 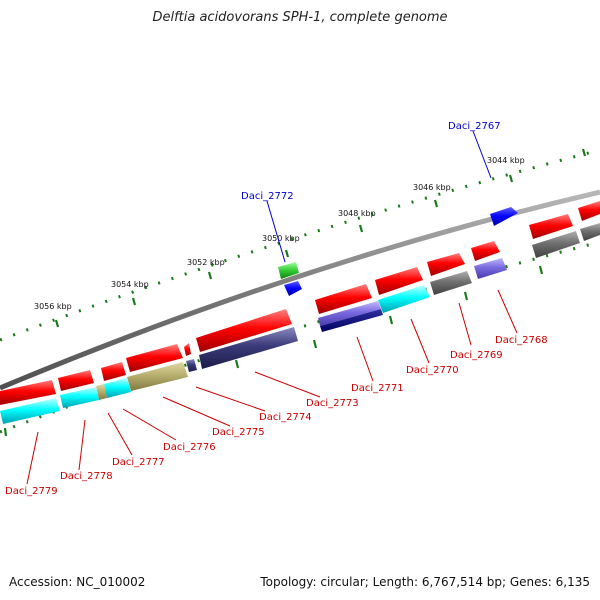 I want to click on scale-label: 3044 kbp, so click(x=506, y=160).